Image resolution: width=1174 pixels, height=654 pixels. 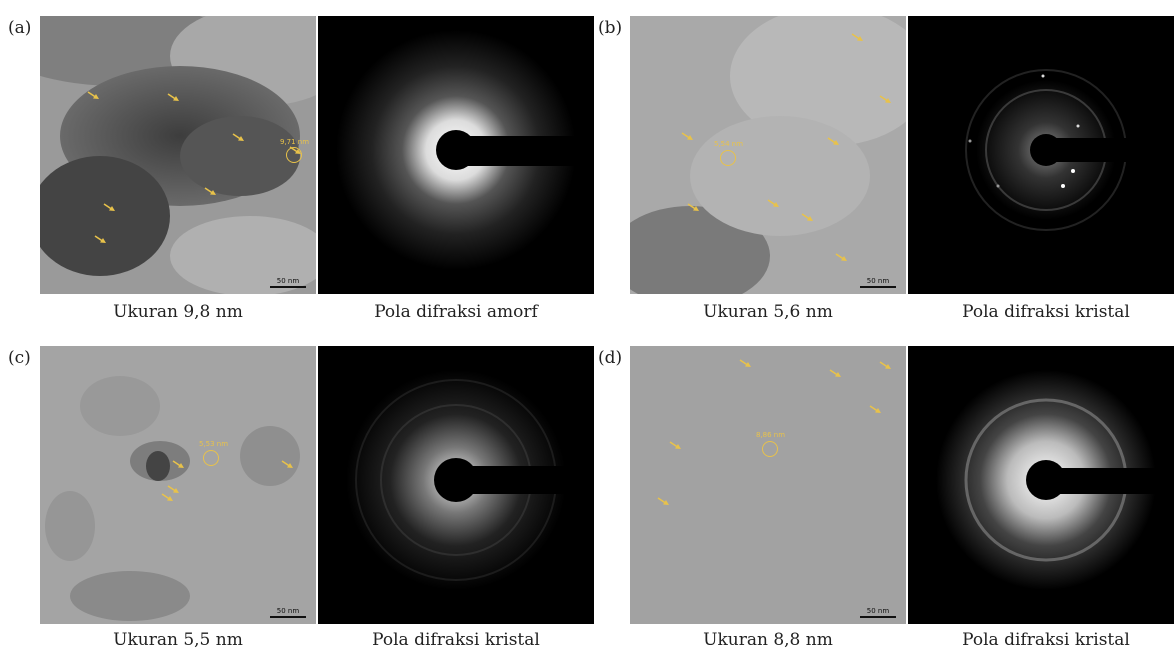 I want to click on saed-caption: Pola difraksi amorf, so click(x=456, y=312).